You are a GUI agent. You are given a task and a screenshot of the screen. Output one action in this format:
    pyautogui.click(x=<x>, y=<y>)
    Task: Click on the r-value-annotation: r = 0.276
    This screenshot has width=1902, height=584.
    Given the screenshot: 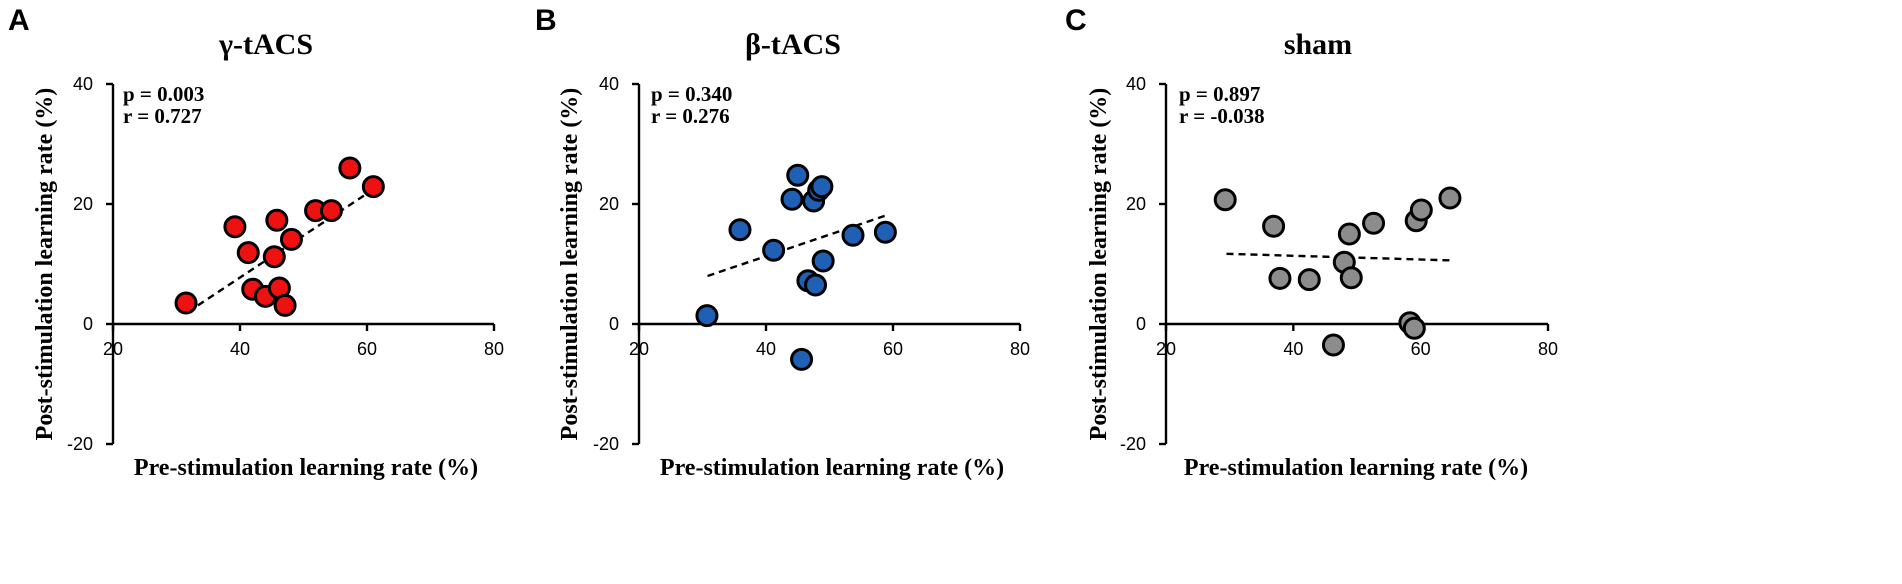 What is the action you would take?
    pyautogui.click(x=690, y=116)
    